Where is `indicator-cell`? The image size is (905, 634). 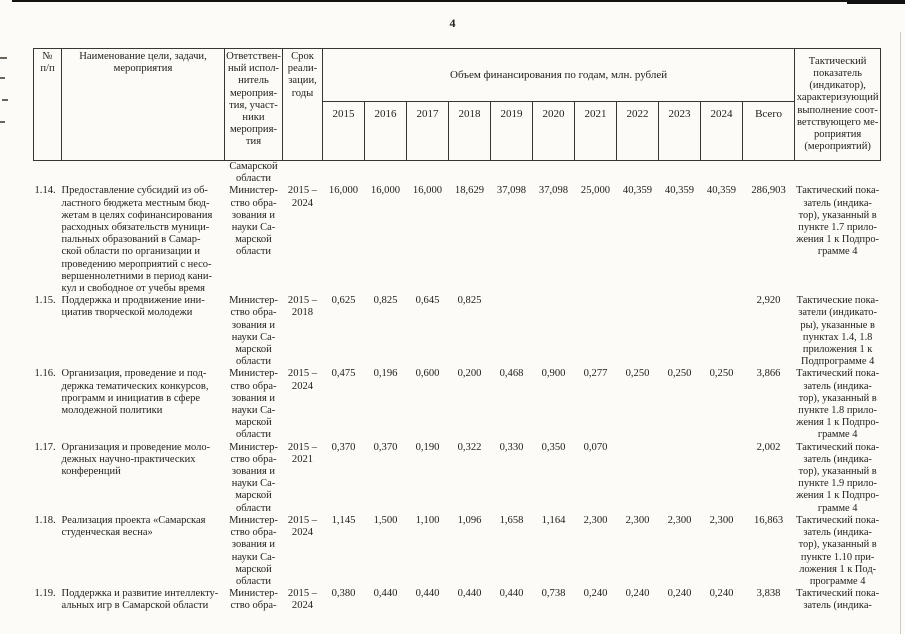
indicator-cell is located at coordinates (838, 173).